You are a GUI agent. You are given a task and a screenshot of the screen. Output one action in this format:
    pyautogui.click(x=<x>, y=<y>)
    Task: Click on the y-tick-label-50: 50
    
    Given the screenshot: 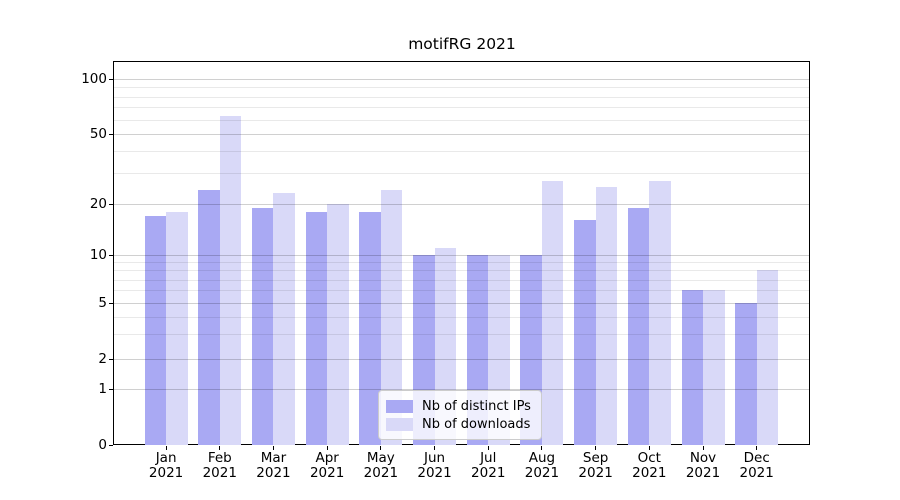 What is the action you would take?
    pyautogui.click(x=98, y=134)
    